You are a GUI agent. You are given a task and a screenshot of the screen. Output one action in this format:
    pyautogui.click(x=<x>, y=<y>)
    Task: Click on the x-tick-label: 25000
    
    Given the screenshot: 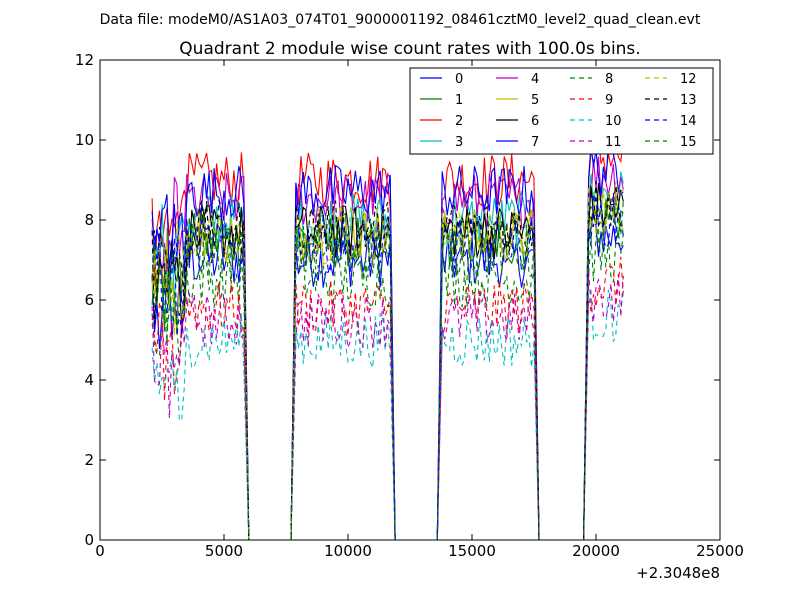 What is the action you would take?
    pyautogui.click(x=720, y=551)
    